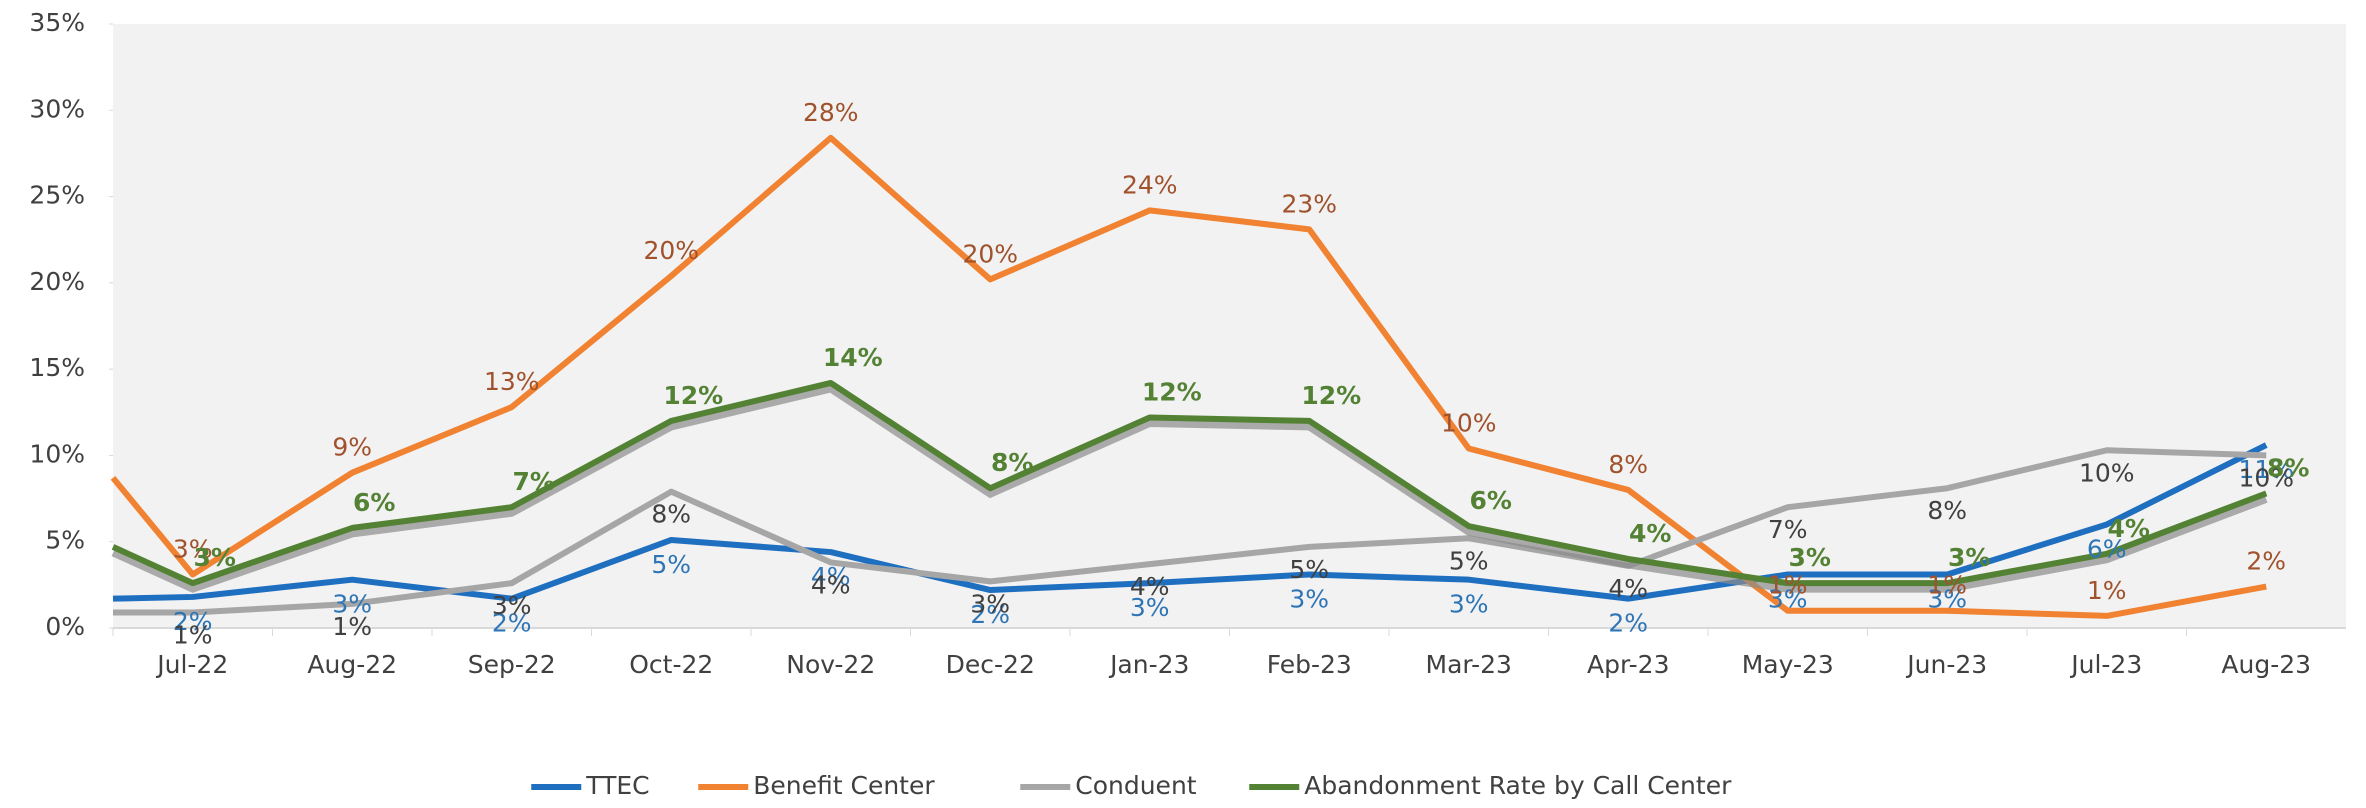 The image size is (2366, 808). Describe the element at coordinates (1518, 785) in the screenshot. I see `legend-label: Abandonment Rate by Call Center` at that location.